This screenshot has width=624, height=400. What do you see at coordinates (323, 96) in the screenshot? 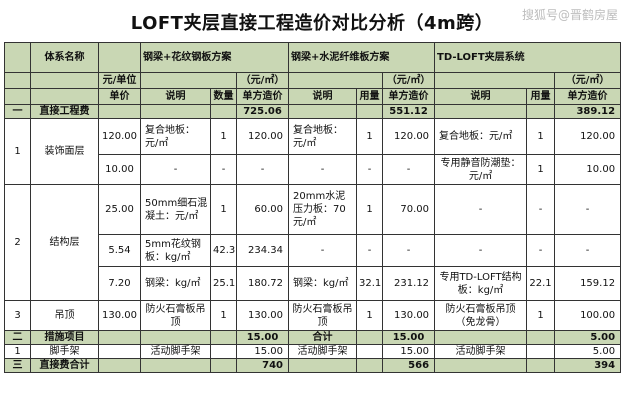
I see `col-desc-b: 说明` at bounding box center [323, 96].